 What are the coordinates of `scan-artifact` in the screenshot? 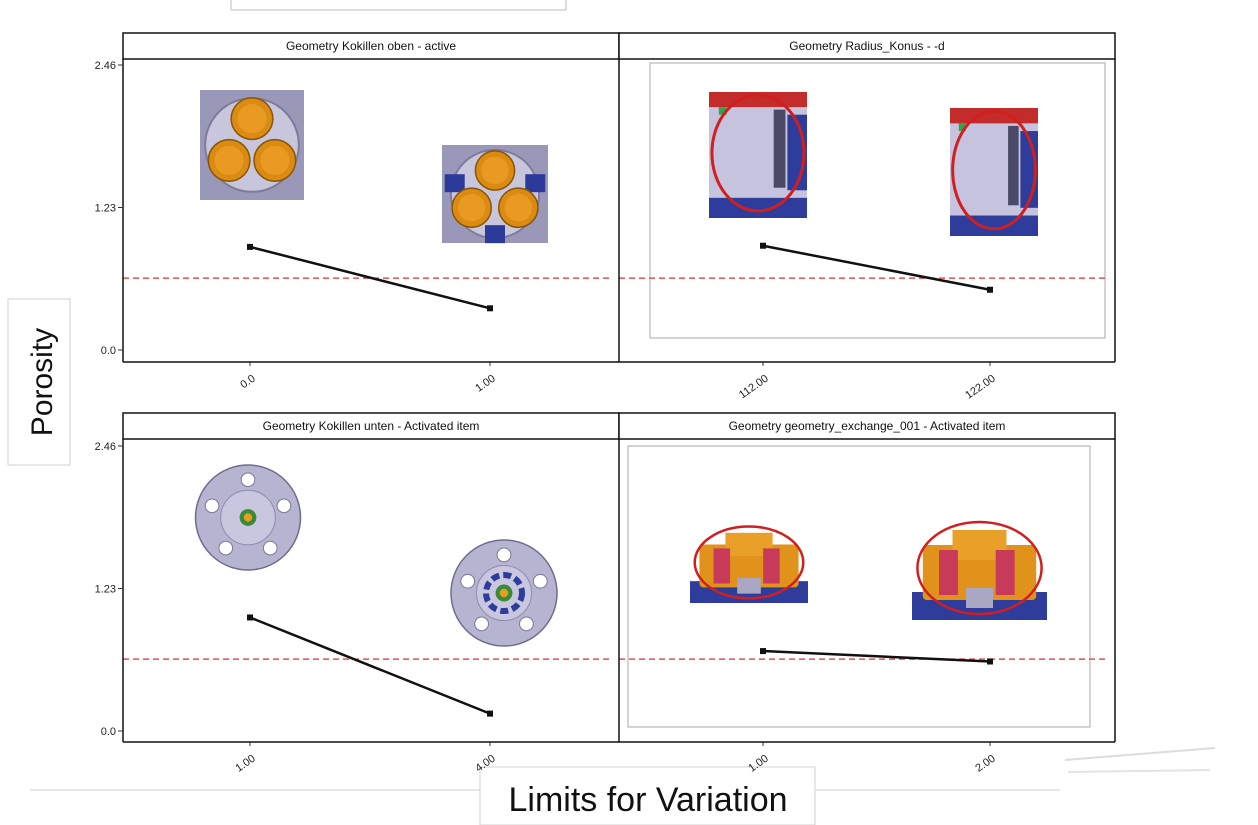 It's located at (1140, 760).